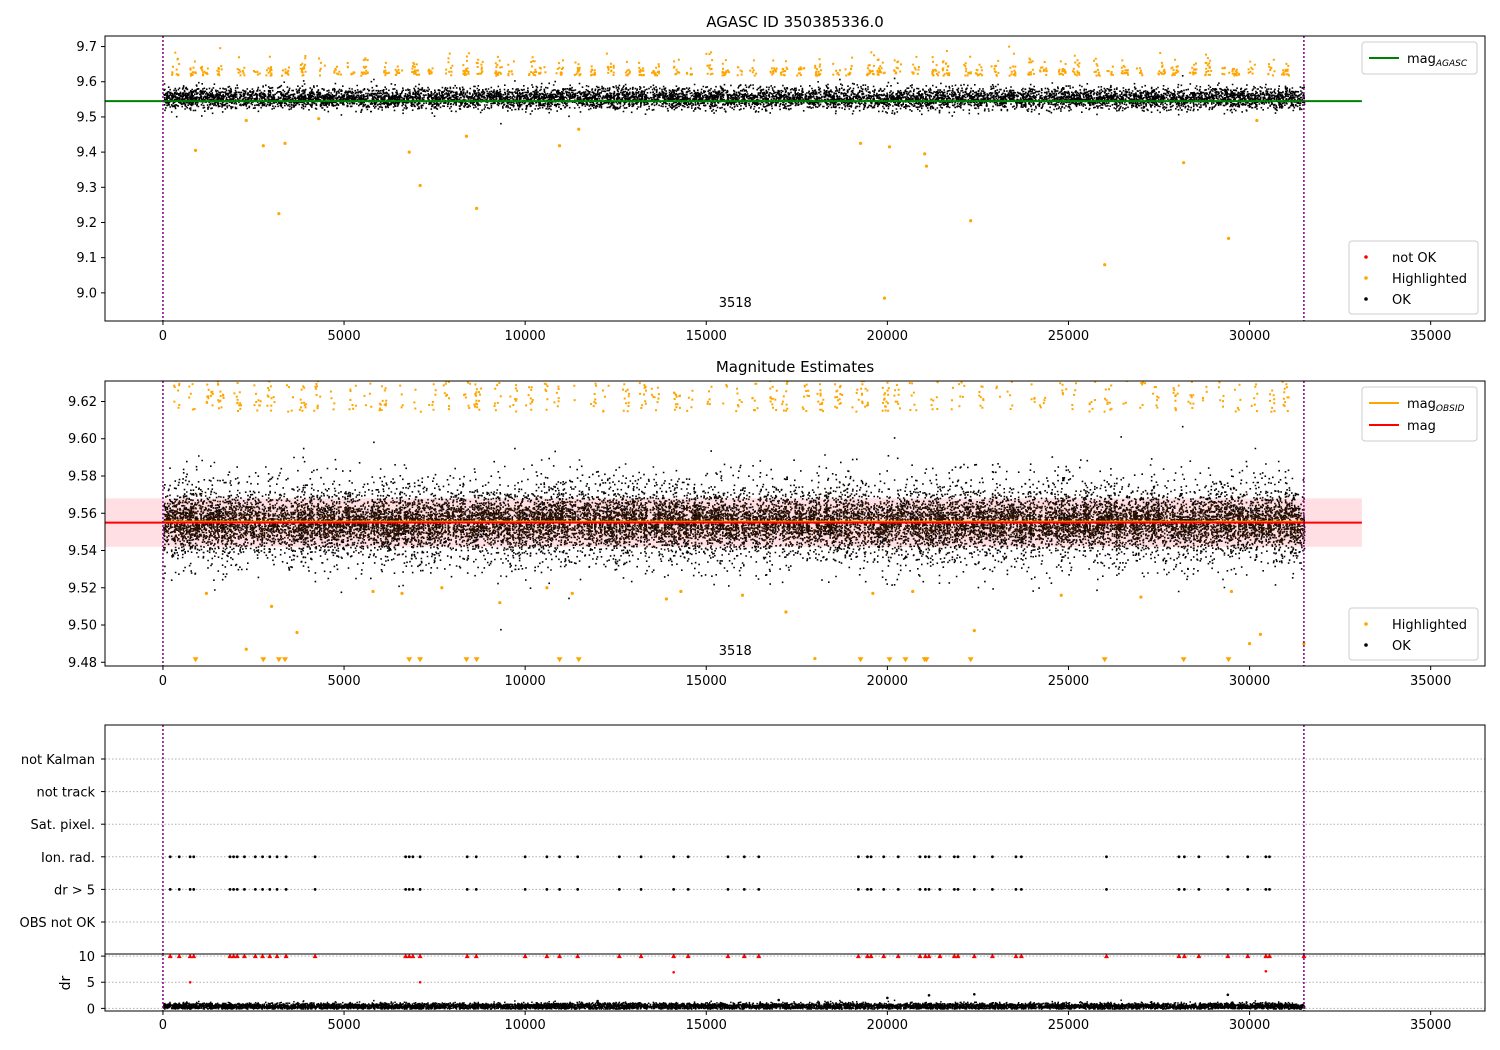 This screenshot has height=1050, width=1500. Describe the element at coordinates (74, 890) in the screenshot. I see `flag-label: dr > 5` at that location.